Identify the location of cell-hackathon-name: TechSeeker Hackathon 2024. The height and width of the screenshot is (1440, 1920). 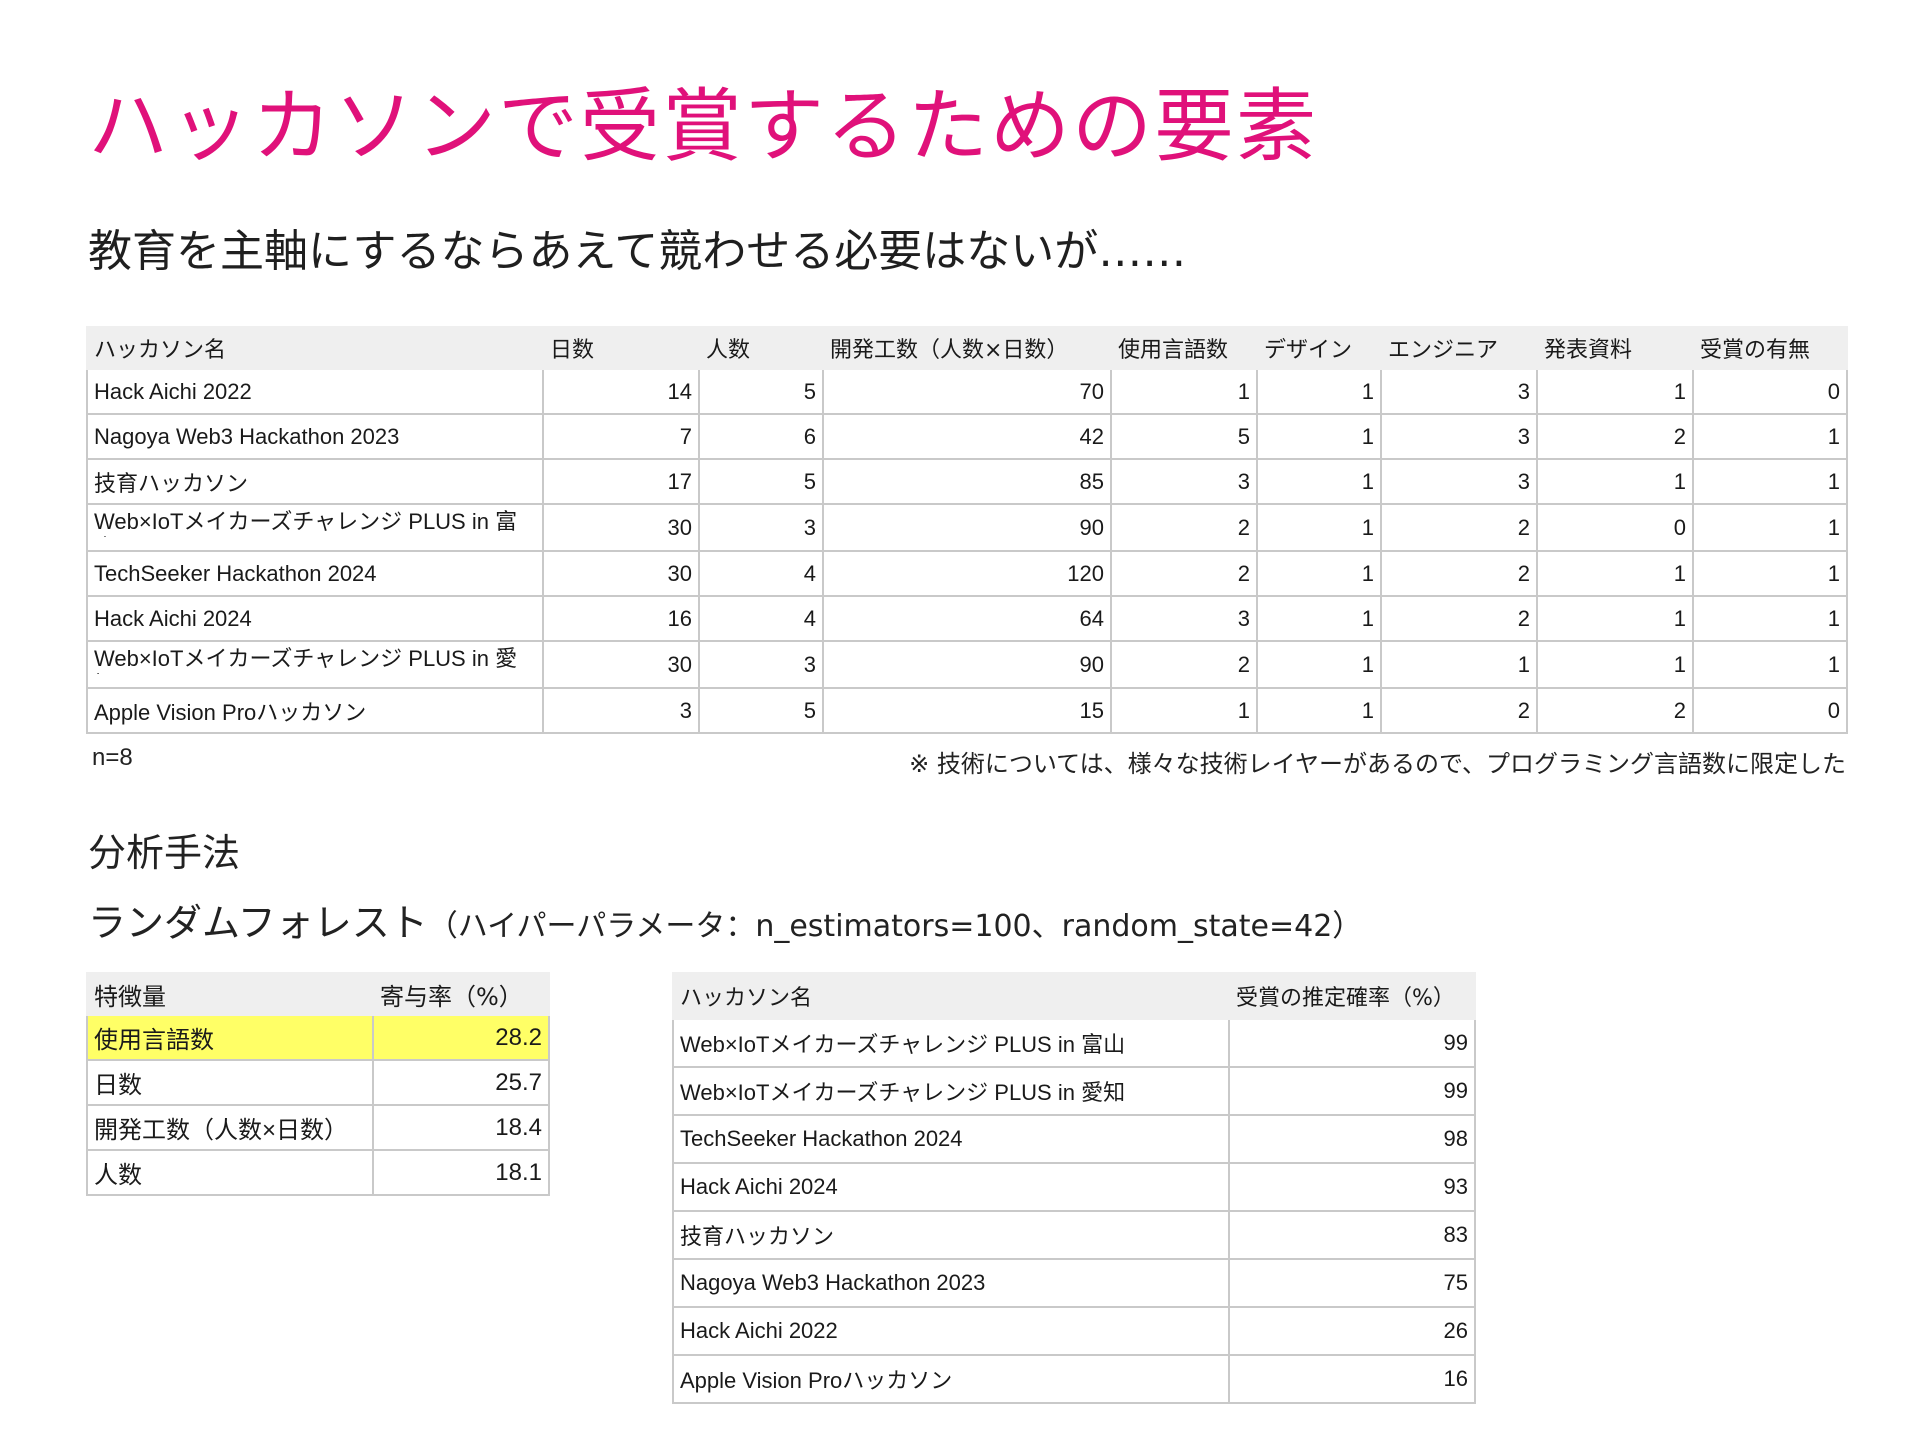
(315, 573).